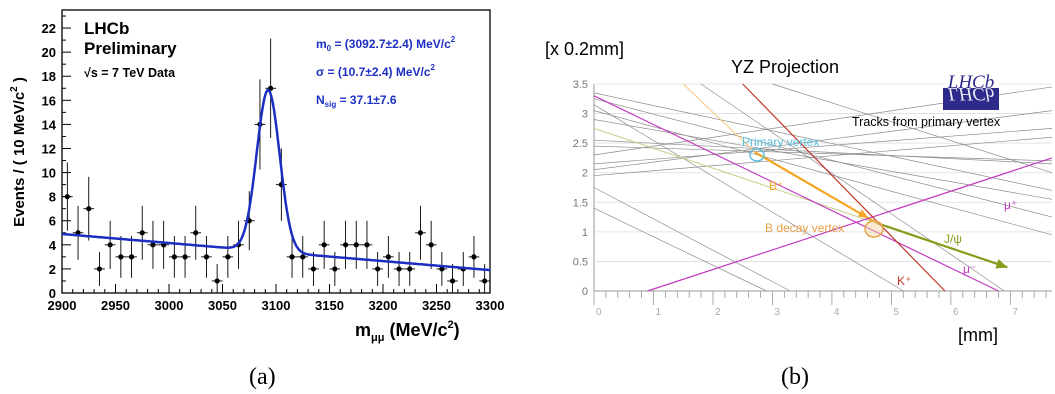 This screenshot has width=1055, height=394. I want to click on panel-b-title: YZ Projection, so click(785, 67).